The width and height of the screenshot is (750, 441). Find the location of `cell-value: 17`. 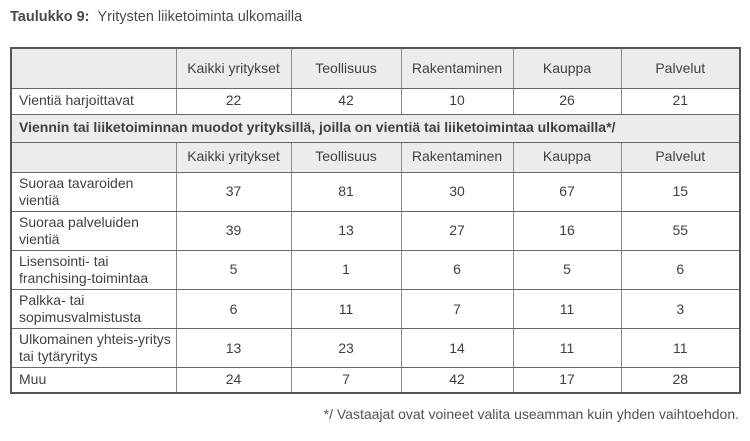

cell-value: 17 is located at coordinates (567, 380).